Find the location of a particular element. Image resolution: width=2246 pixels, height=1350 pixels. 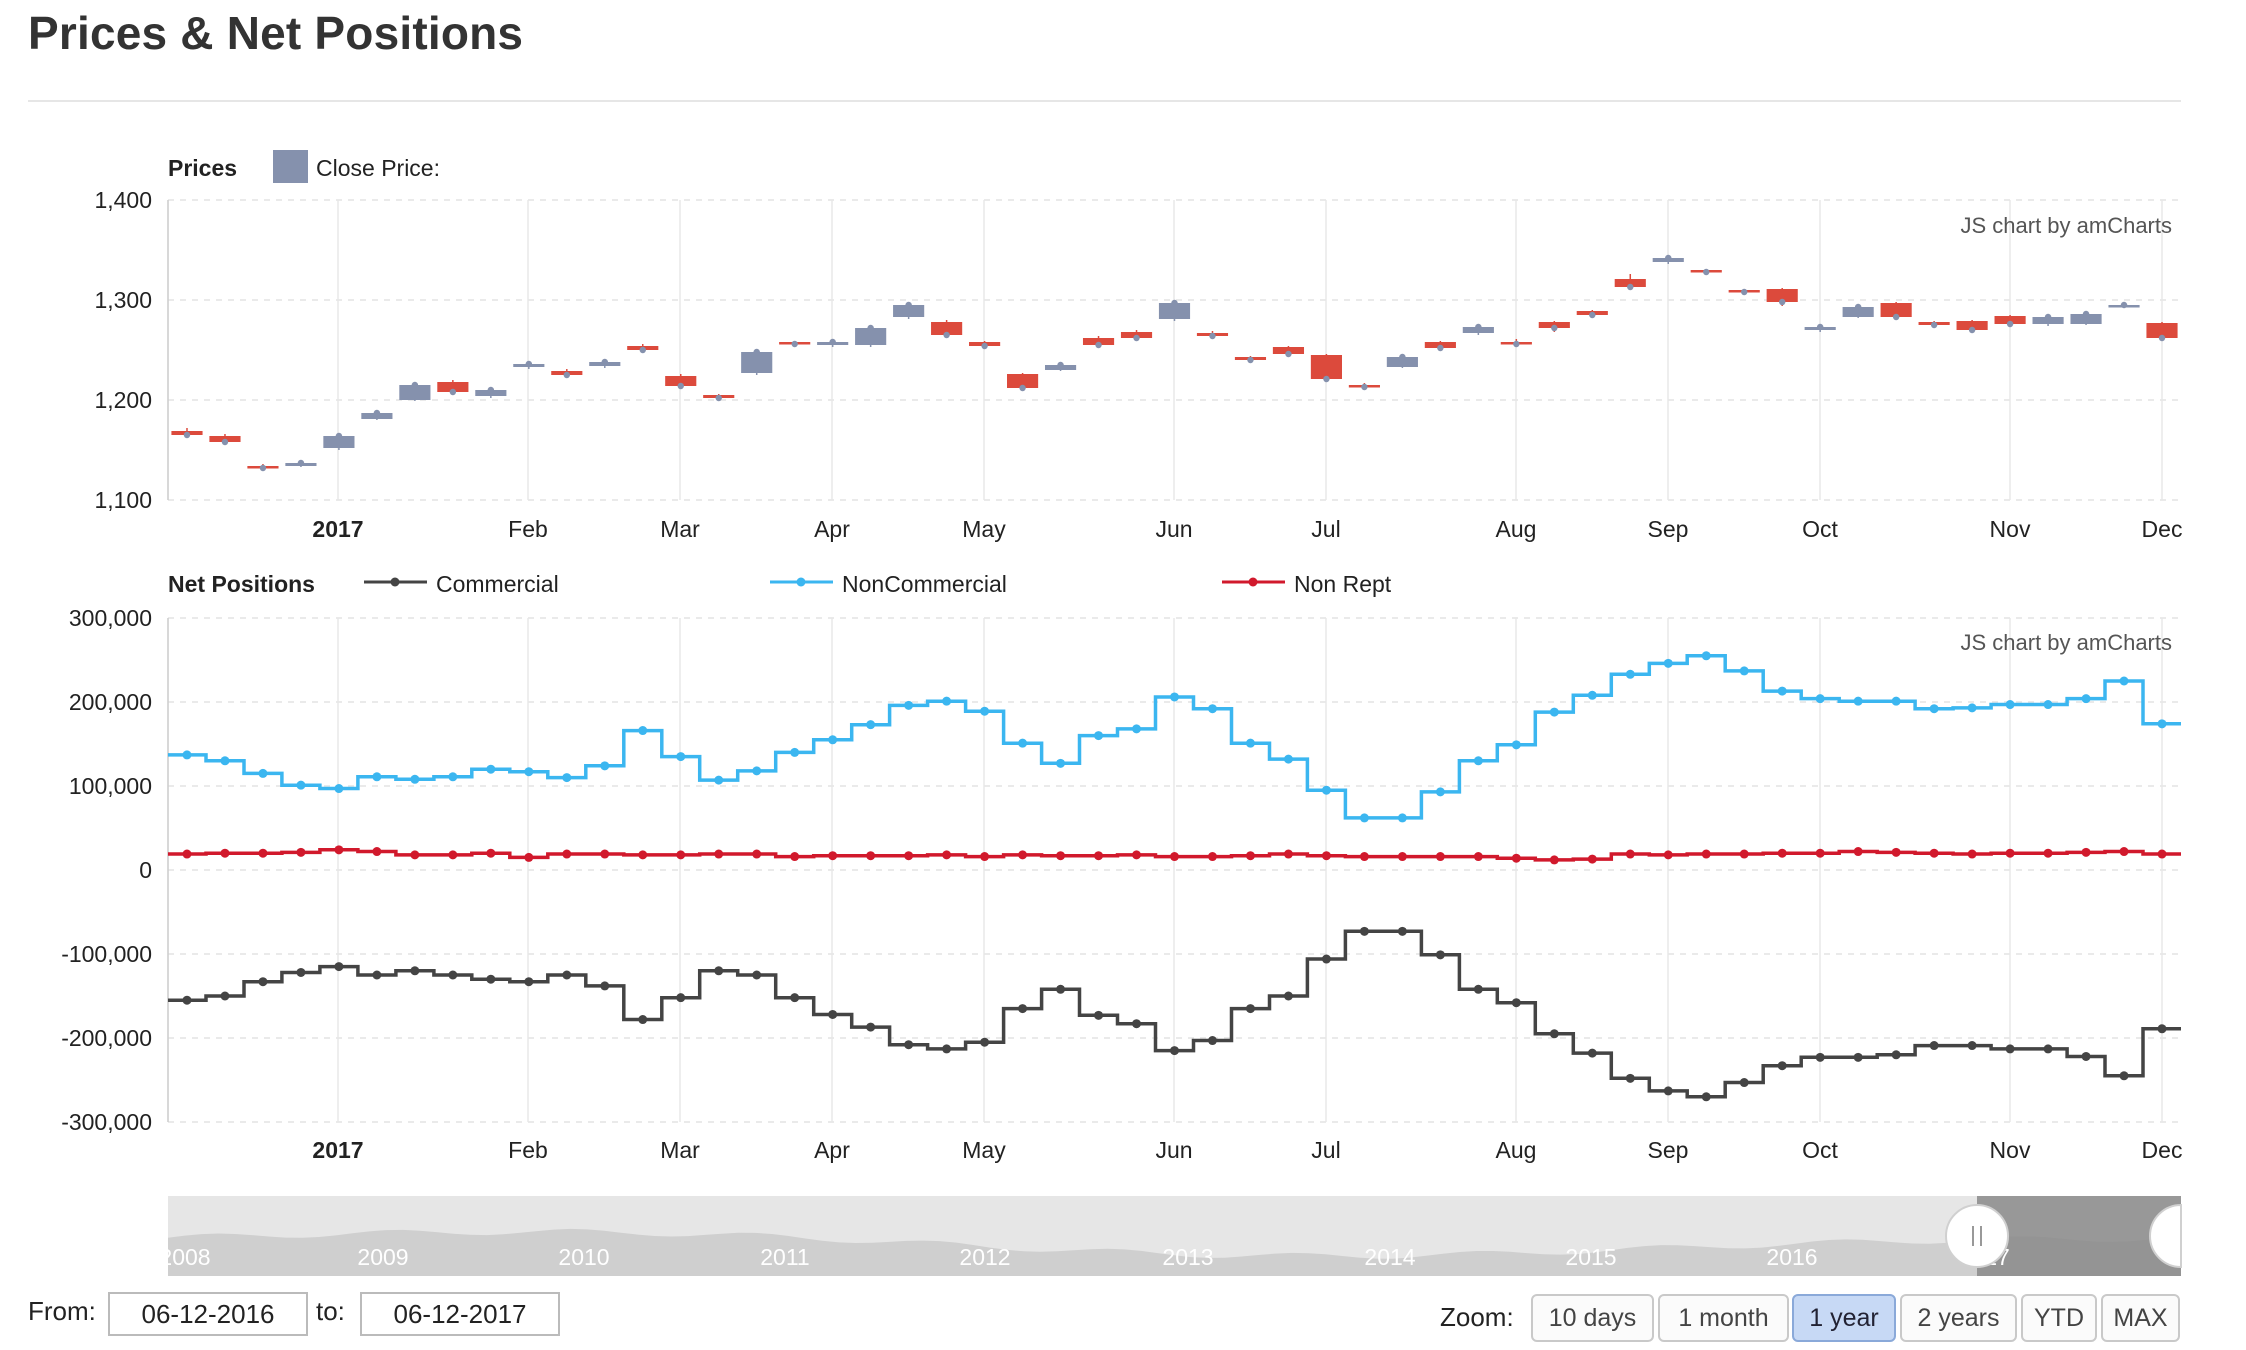

net-x-tick-label: Mar is located at coordinates (680, 1150).